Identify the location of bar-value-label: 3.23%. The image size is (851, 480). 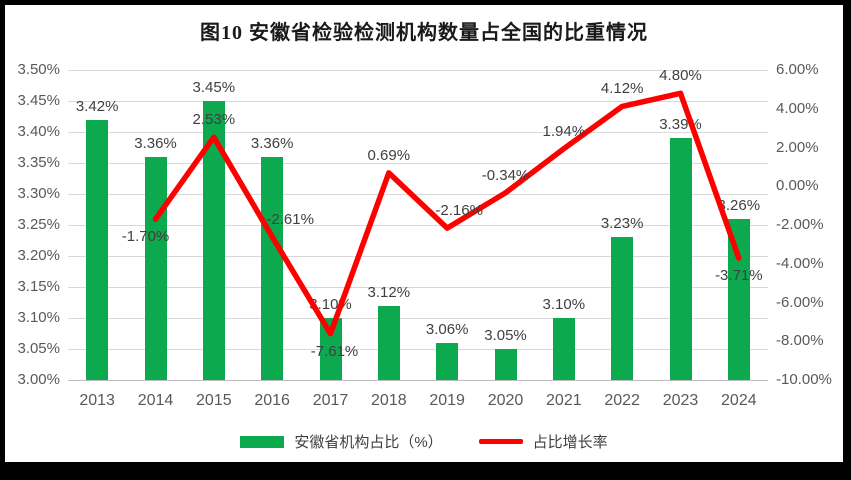
(622, 224).